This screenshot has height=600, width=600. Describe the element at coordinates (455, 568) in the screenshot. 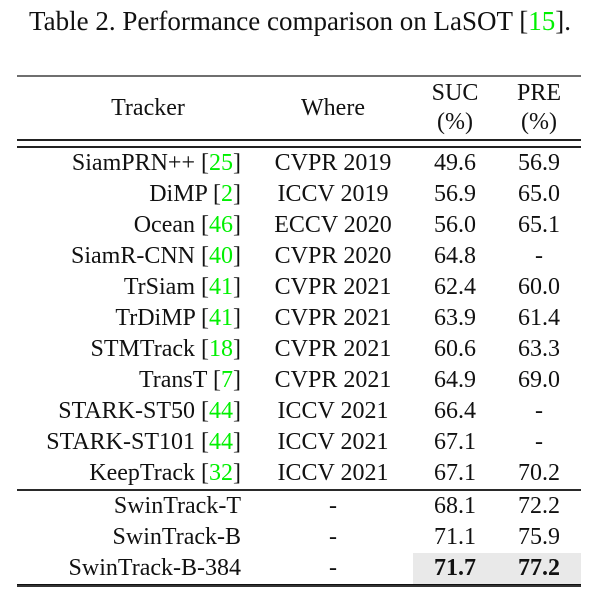

I see `suc-cell: 71.7` at that location.